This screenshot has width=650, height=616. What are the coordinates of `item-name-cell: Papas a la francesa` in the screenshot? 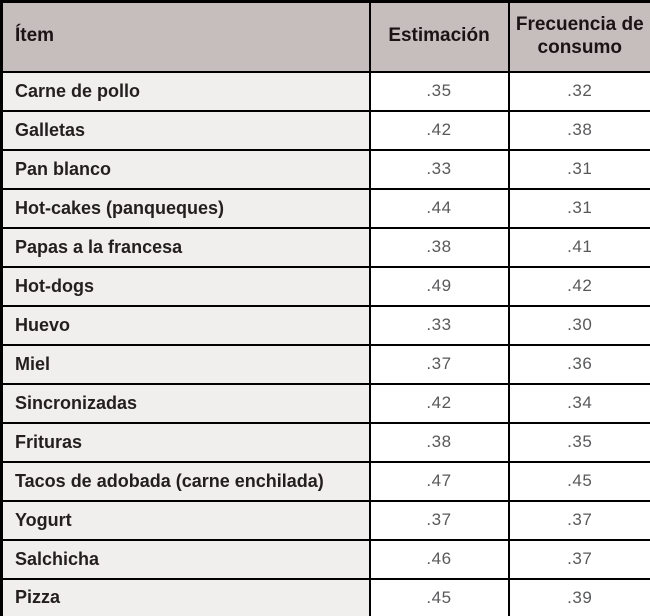 It's located at (185, 247).